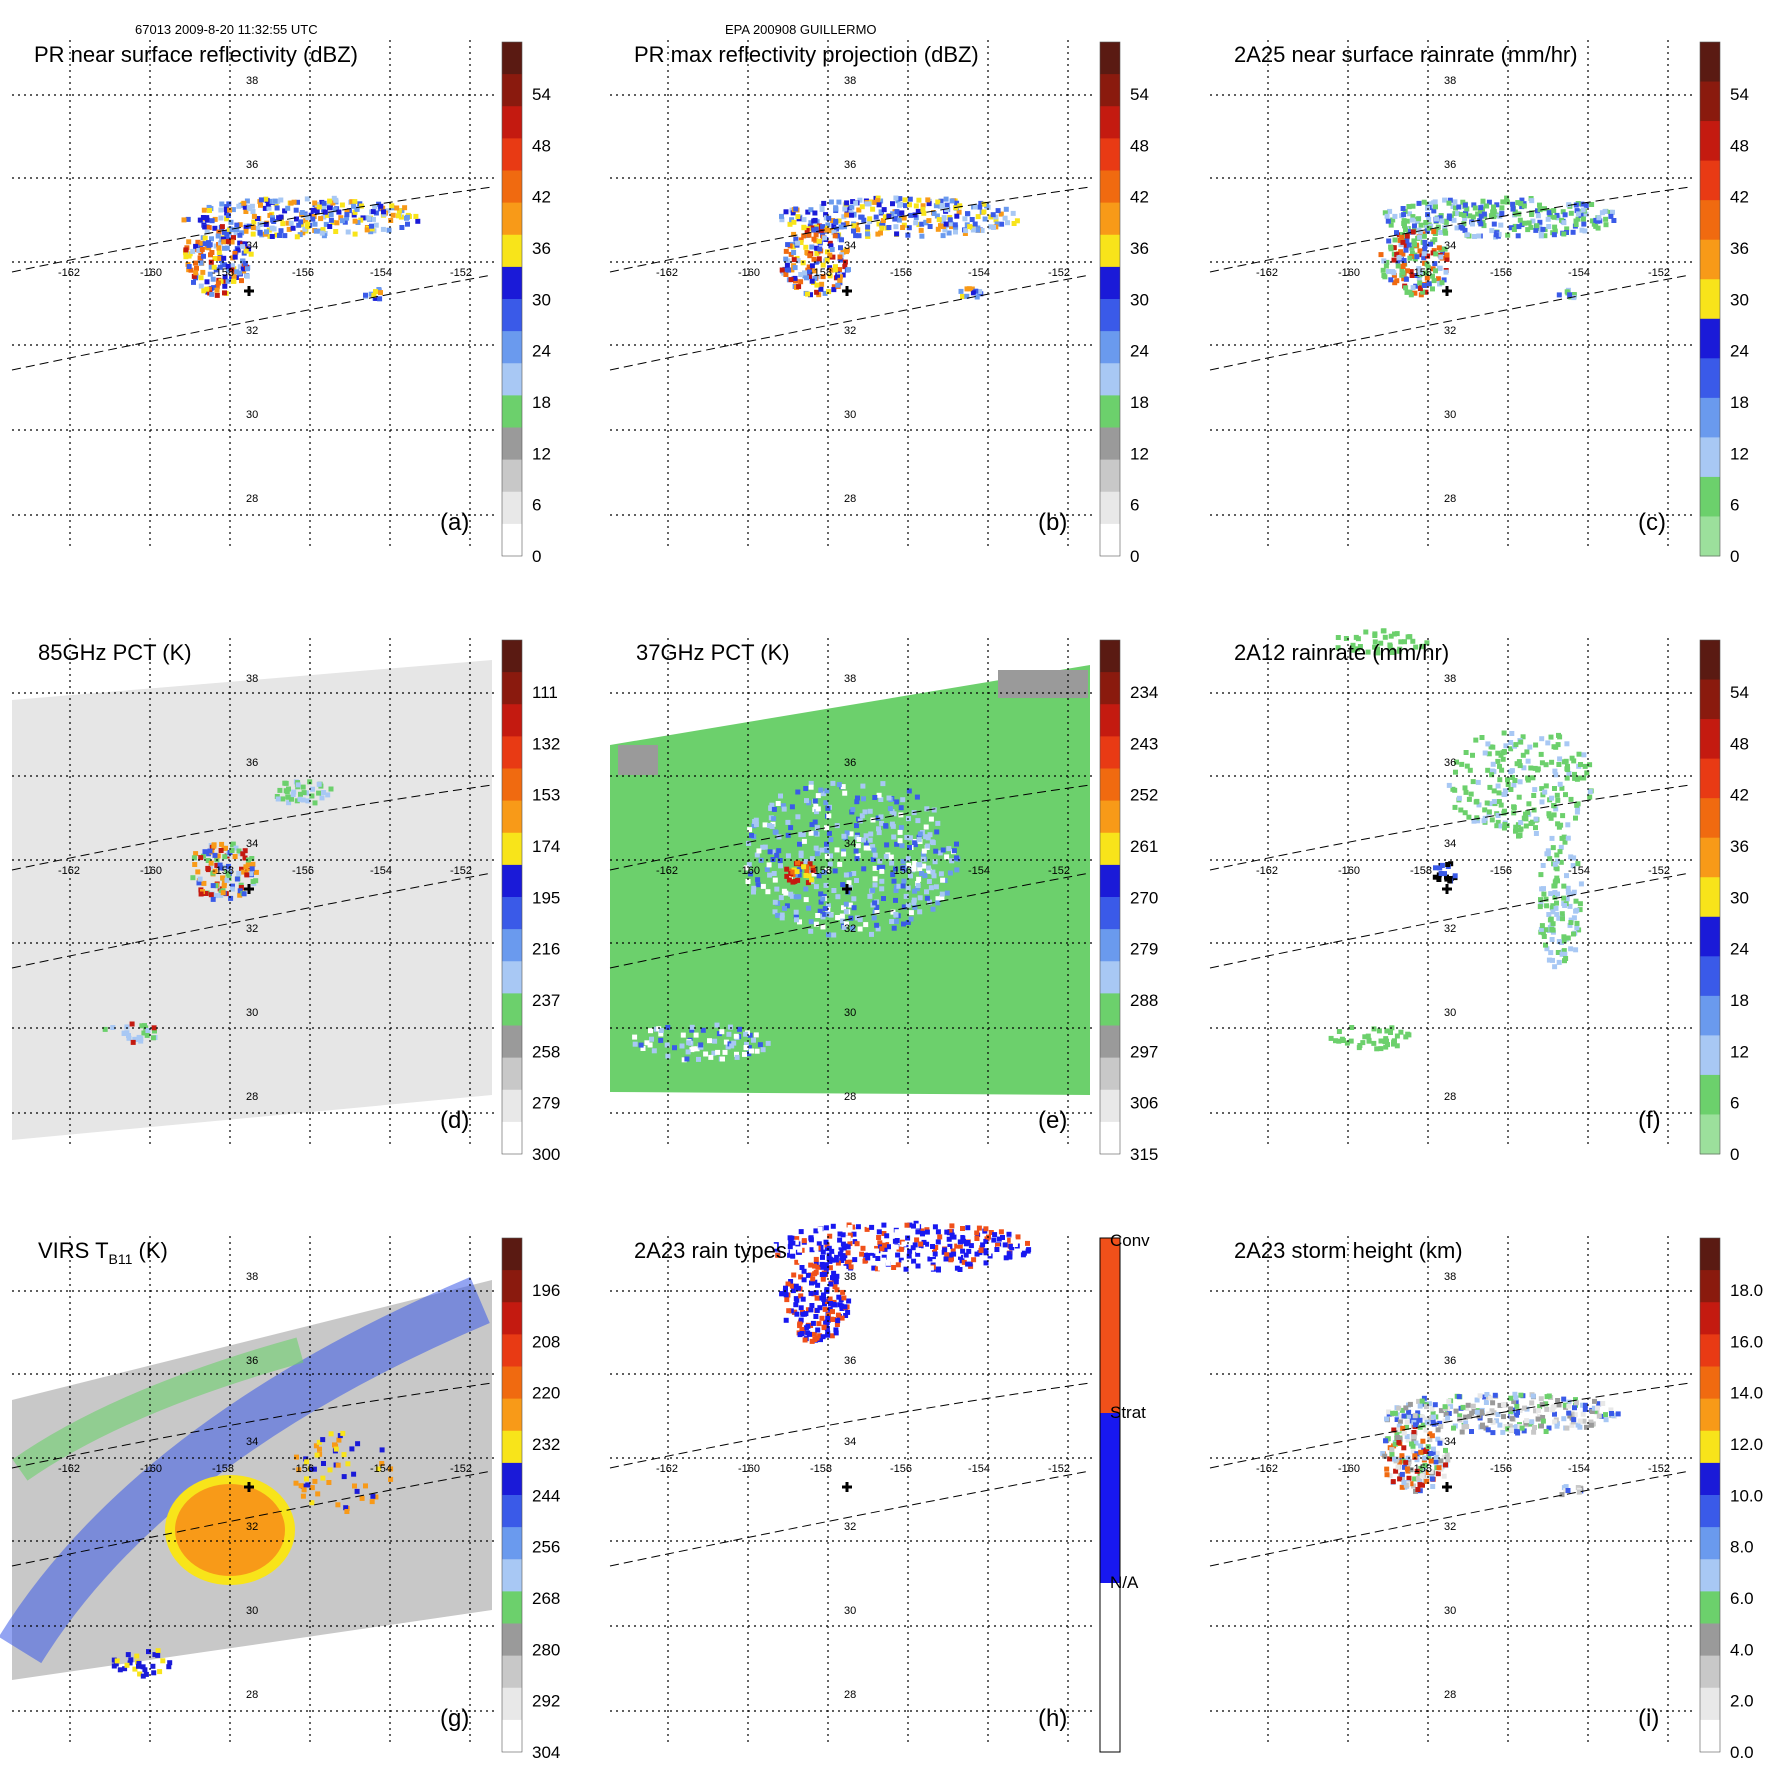 The height and width of the screenshot is (1771, 1771). Describe the element at coordinates (749, 273) in the screenshot. I see `lon-label: -160` at that location.